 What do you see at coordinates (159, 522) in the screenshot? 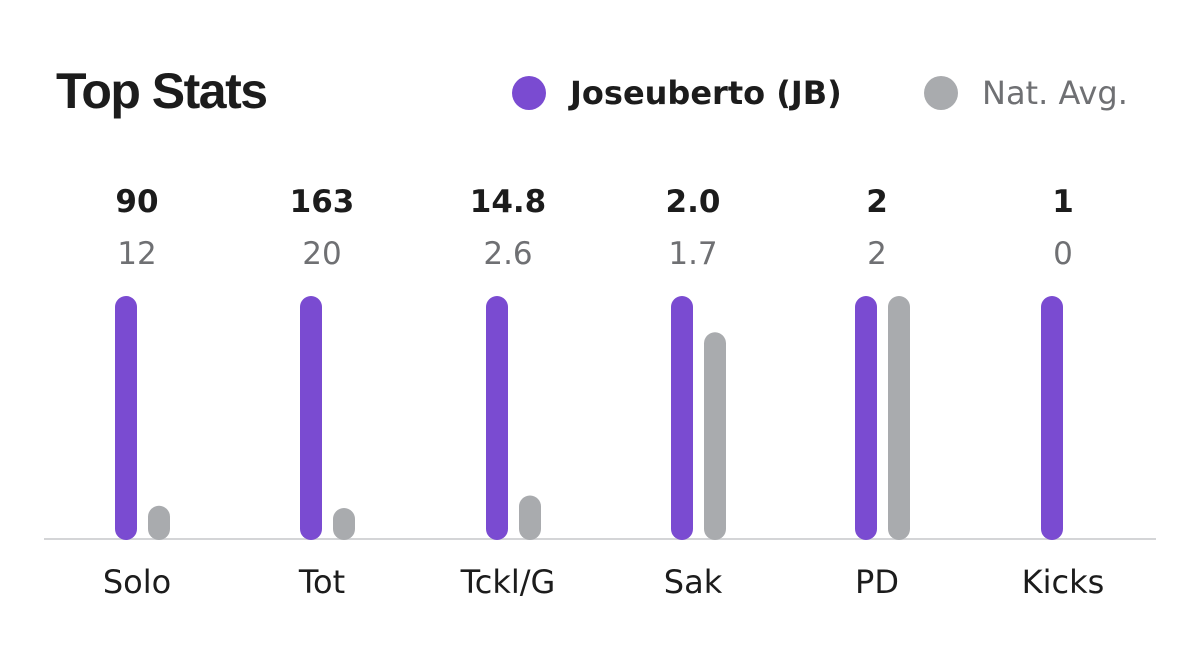
I see `bar-avg-solo` at bounding box center [159, 522].